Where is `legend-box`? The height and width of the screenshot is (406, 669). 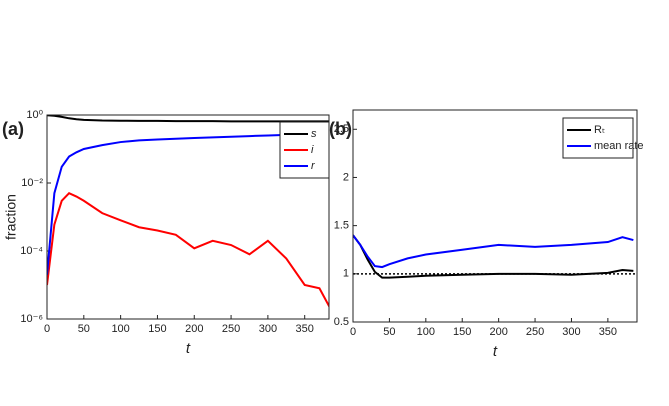 legend-box is located at coordinates (598, 138).